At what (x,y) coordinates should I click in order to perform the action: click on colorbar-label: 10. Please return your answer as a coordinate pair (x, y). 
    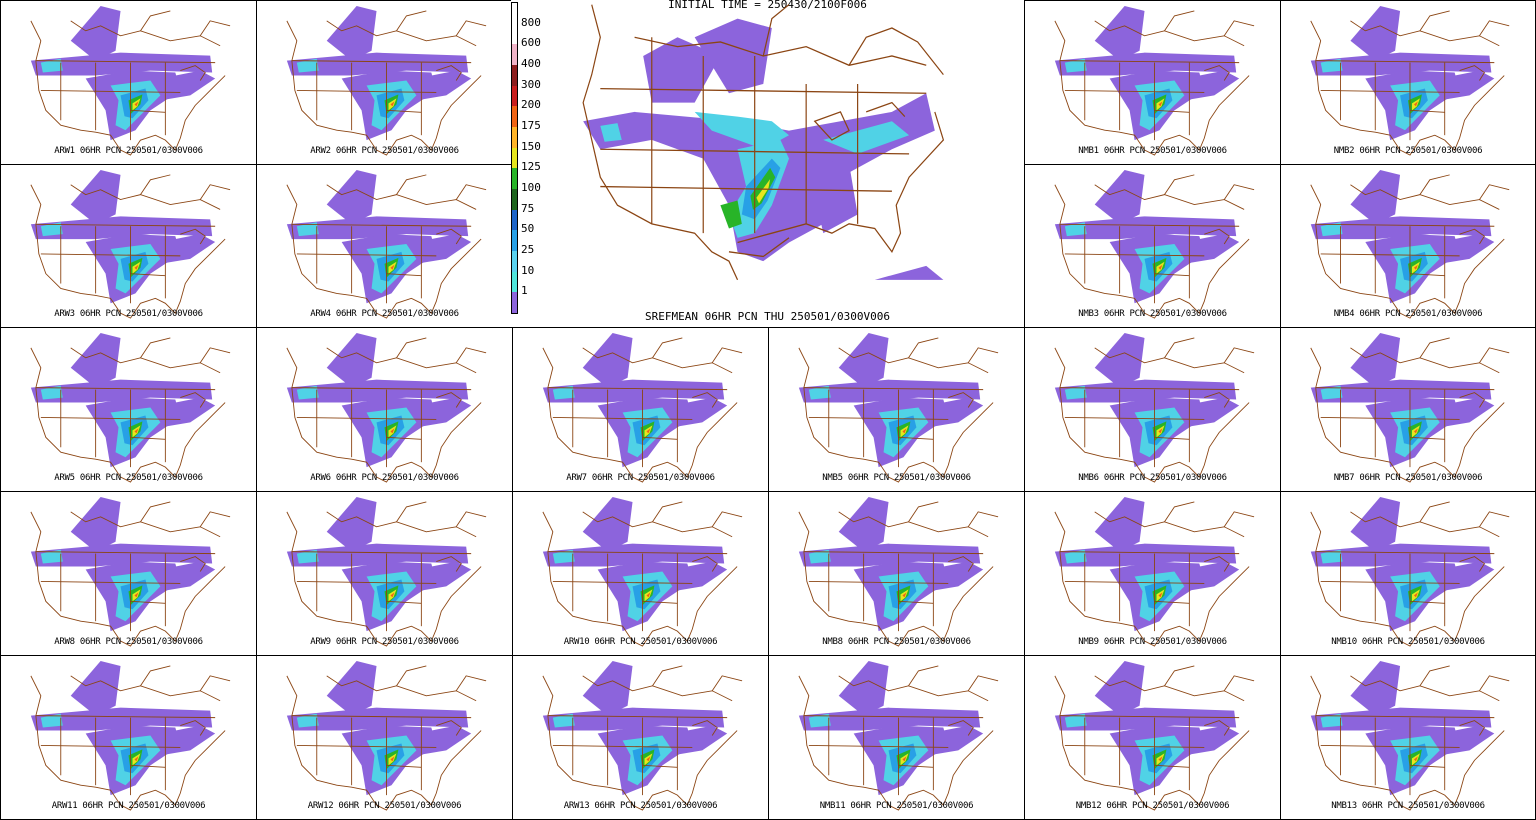
    Looking at the image, I should click on (528, 270).